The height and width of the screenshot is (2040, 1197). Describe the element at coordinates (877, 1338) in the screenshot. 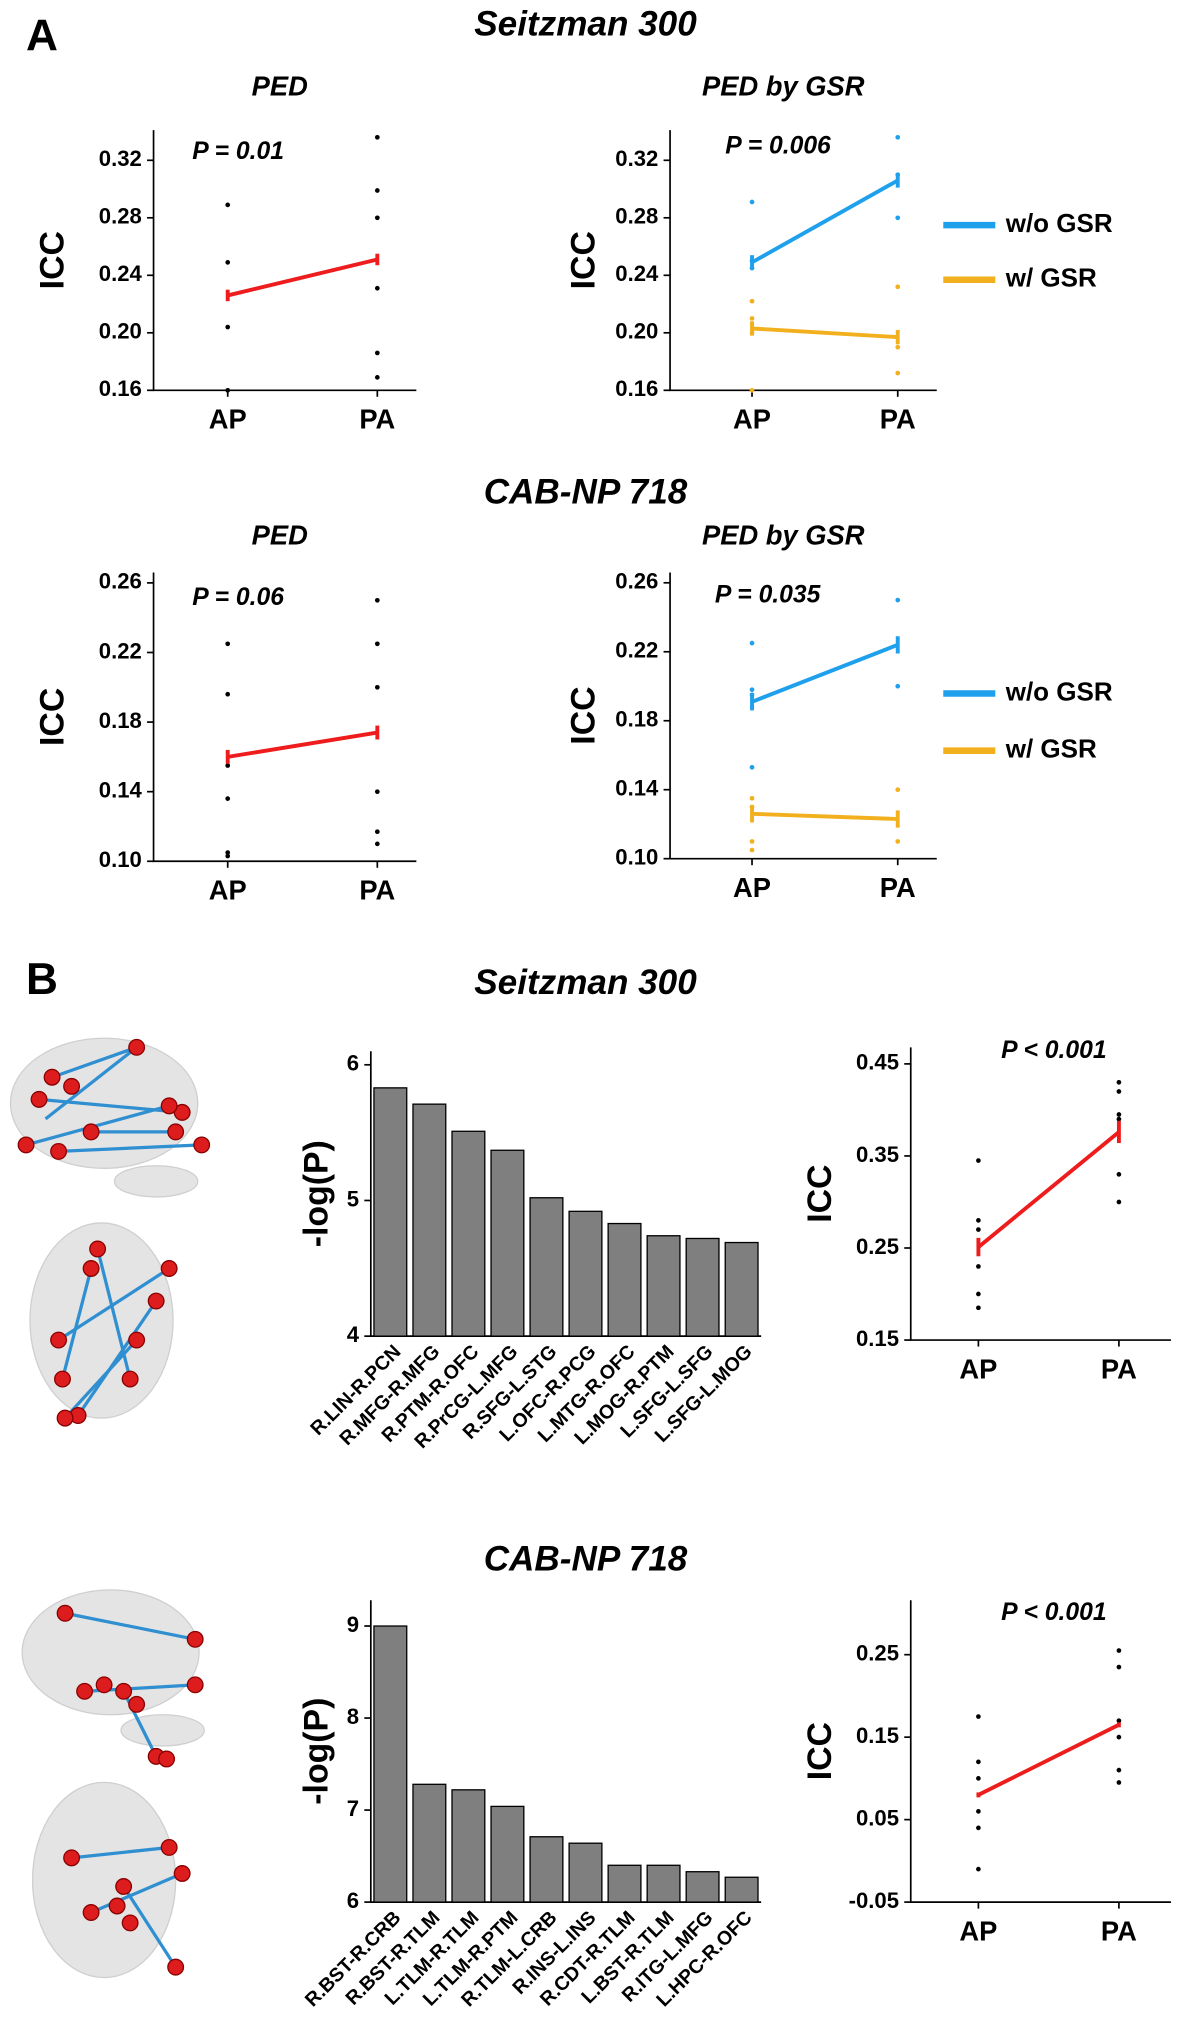

I see `y-tick-label: 0.15` at that location.